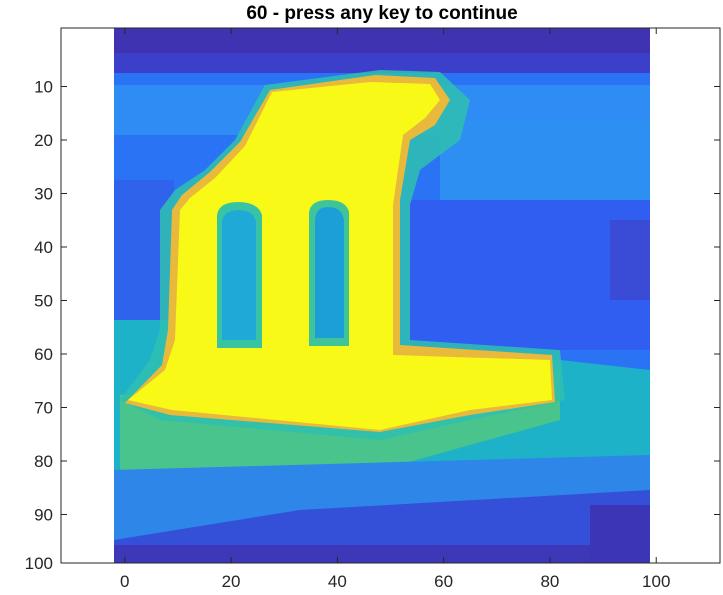 Image resolution: width=723 pixels, height=595 pixels. What do you see at coordinates (43, 87) in the screenshot?
I see `y-tick-label: 10` at bounding box center [43, 87].